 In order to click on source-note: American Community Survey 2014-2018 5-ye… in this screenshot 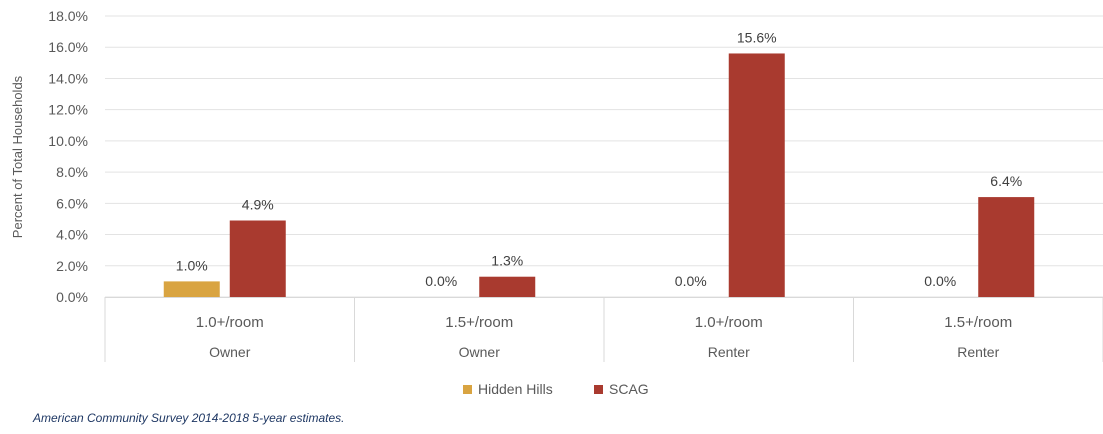, I will do `click(189, 418)`.